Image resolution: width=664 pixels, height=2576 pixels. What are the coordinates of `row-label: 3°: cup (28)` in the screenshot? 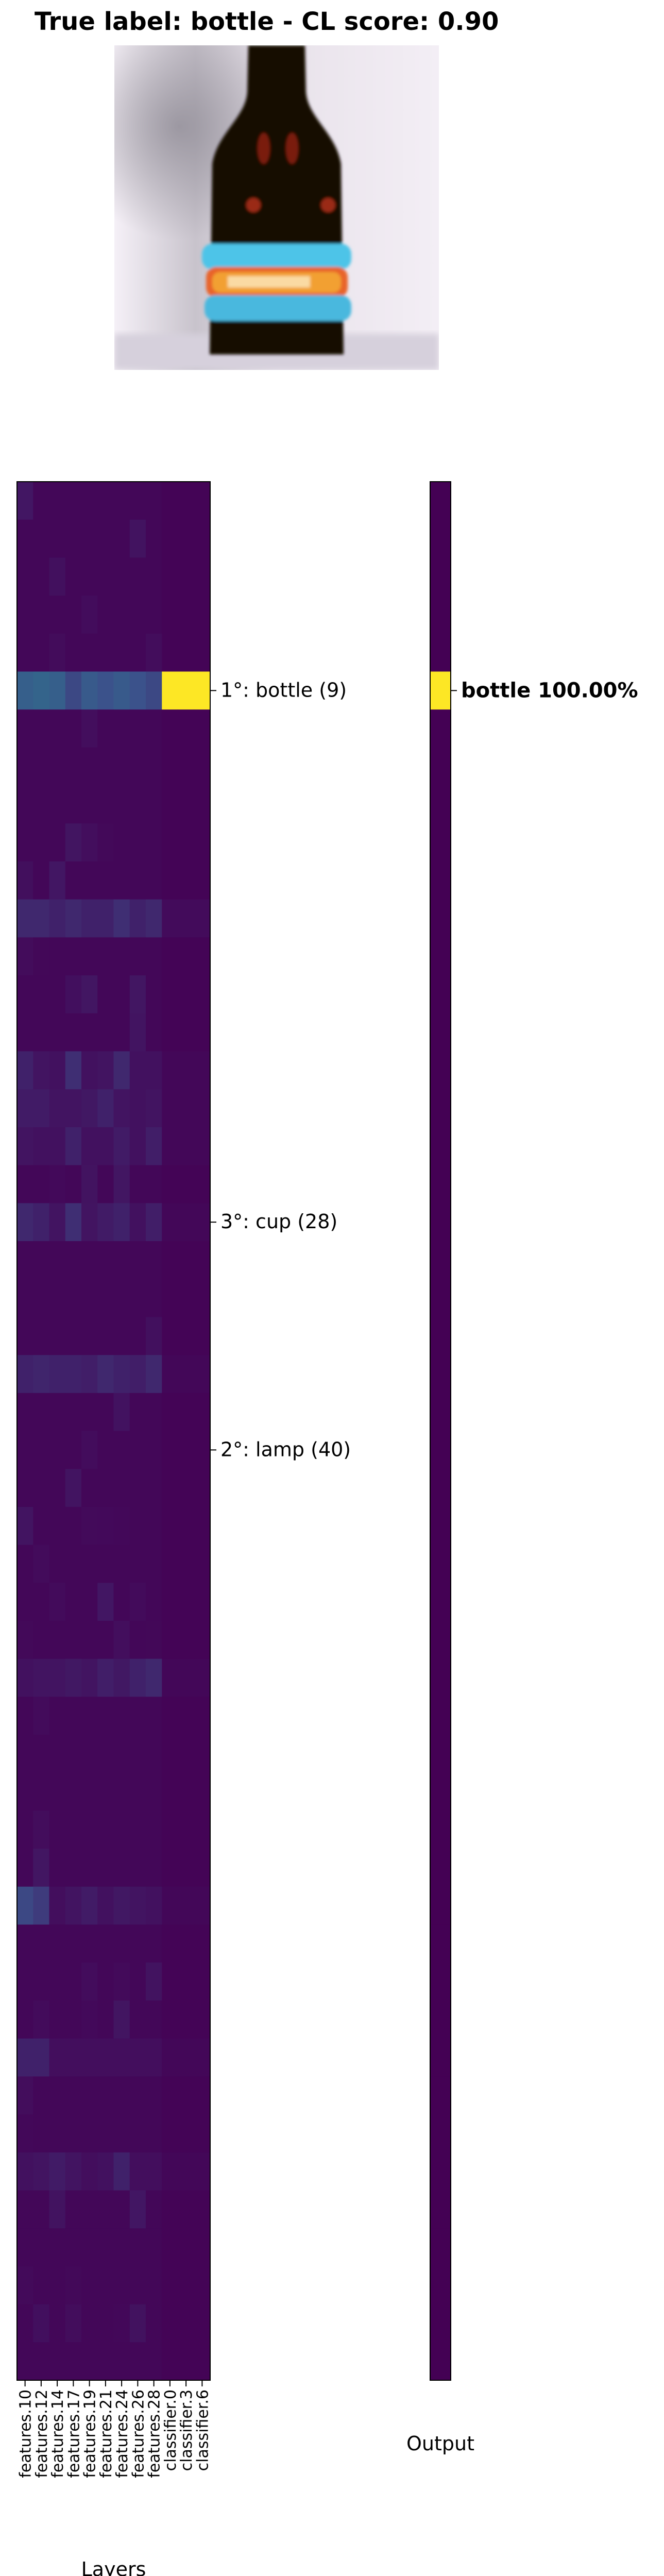 It's located at (278, 1221).